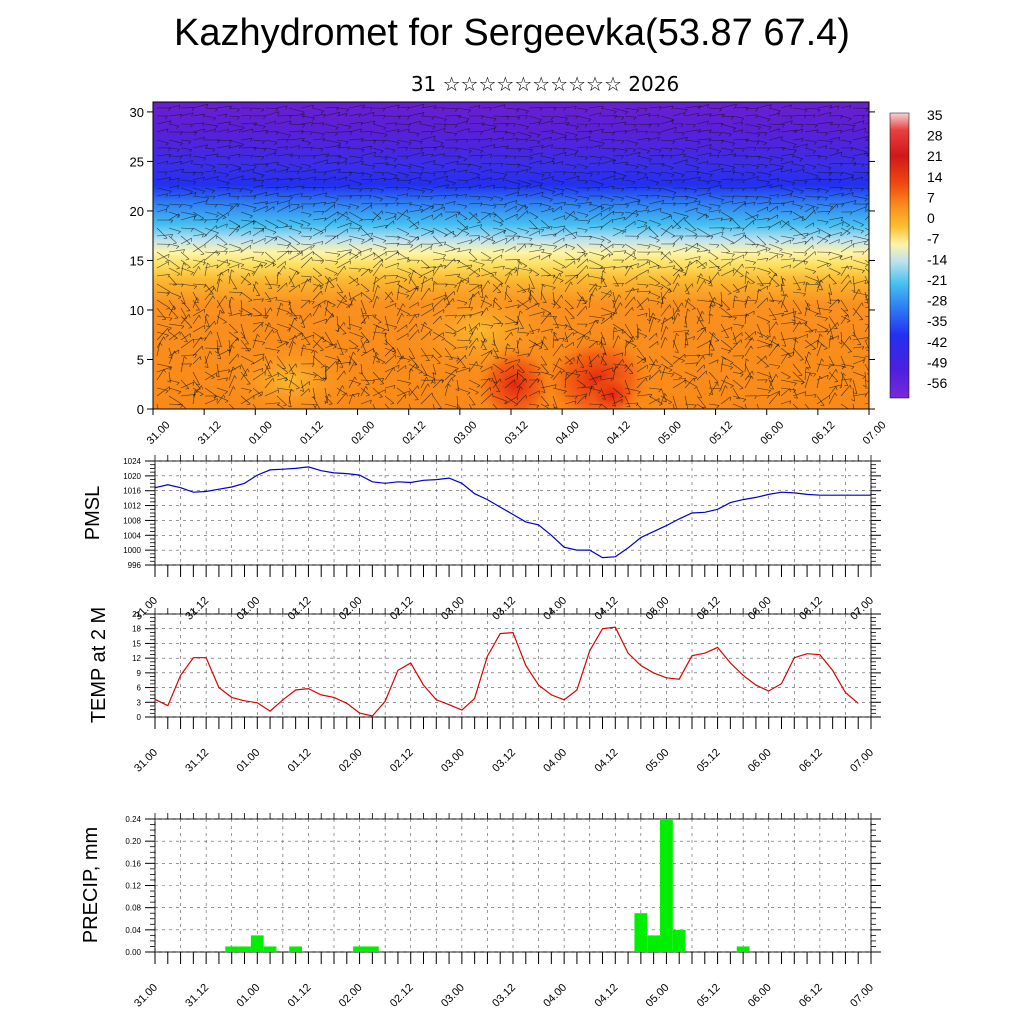 The height and width of the screenshot is (1024, 1024). I want to click on y-tick-label: 25, so click(137, 161).